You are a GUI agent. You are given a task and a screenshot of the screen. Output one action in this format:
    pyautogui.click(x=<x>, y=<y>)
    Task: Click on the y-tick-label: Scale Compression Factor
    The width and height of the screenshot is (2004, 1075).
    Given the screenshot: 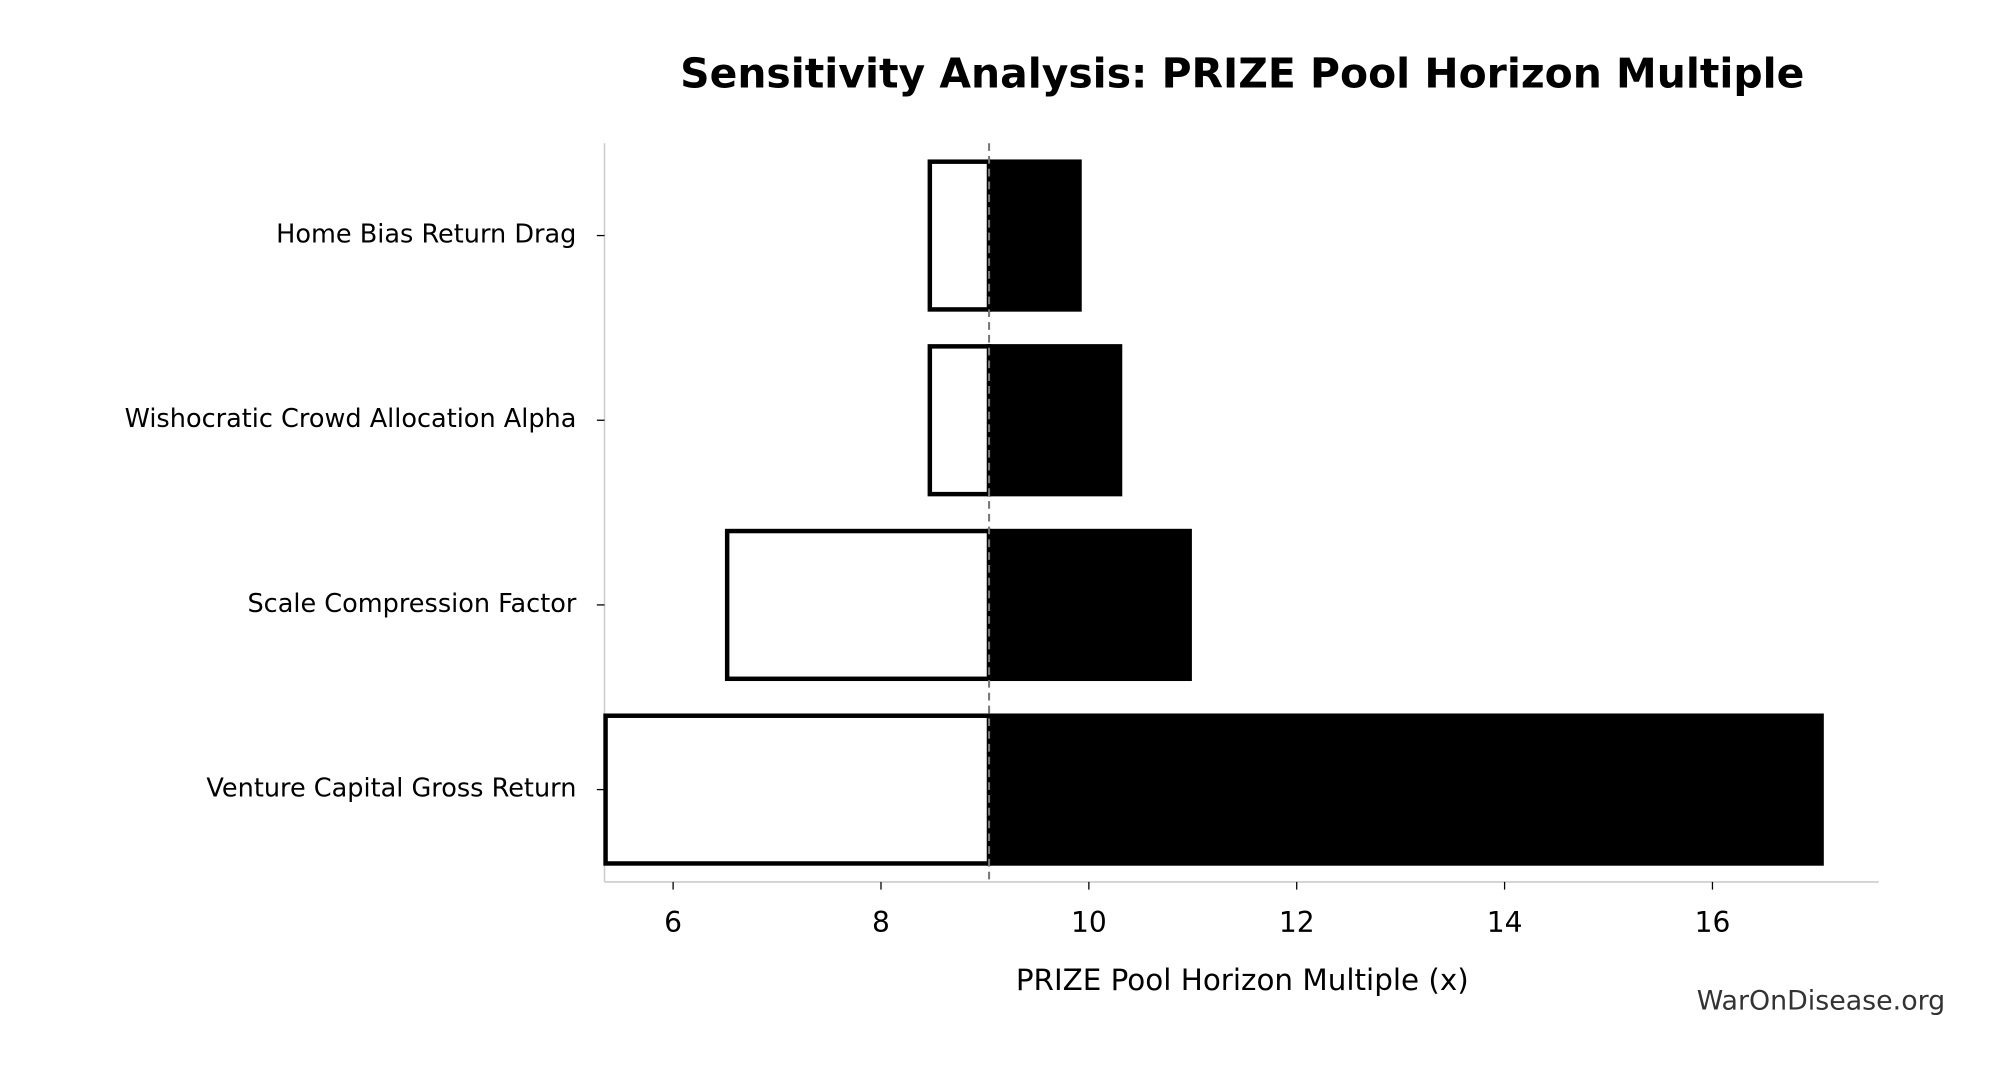 What is the action you would take?
    pyautogui.click(x=411, y=604)
    